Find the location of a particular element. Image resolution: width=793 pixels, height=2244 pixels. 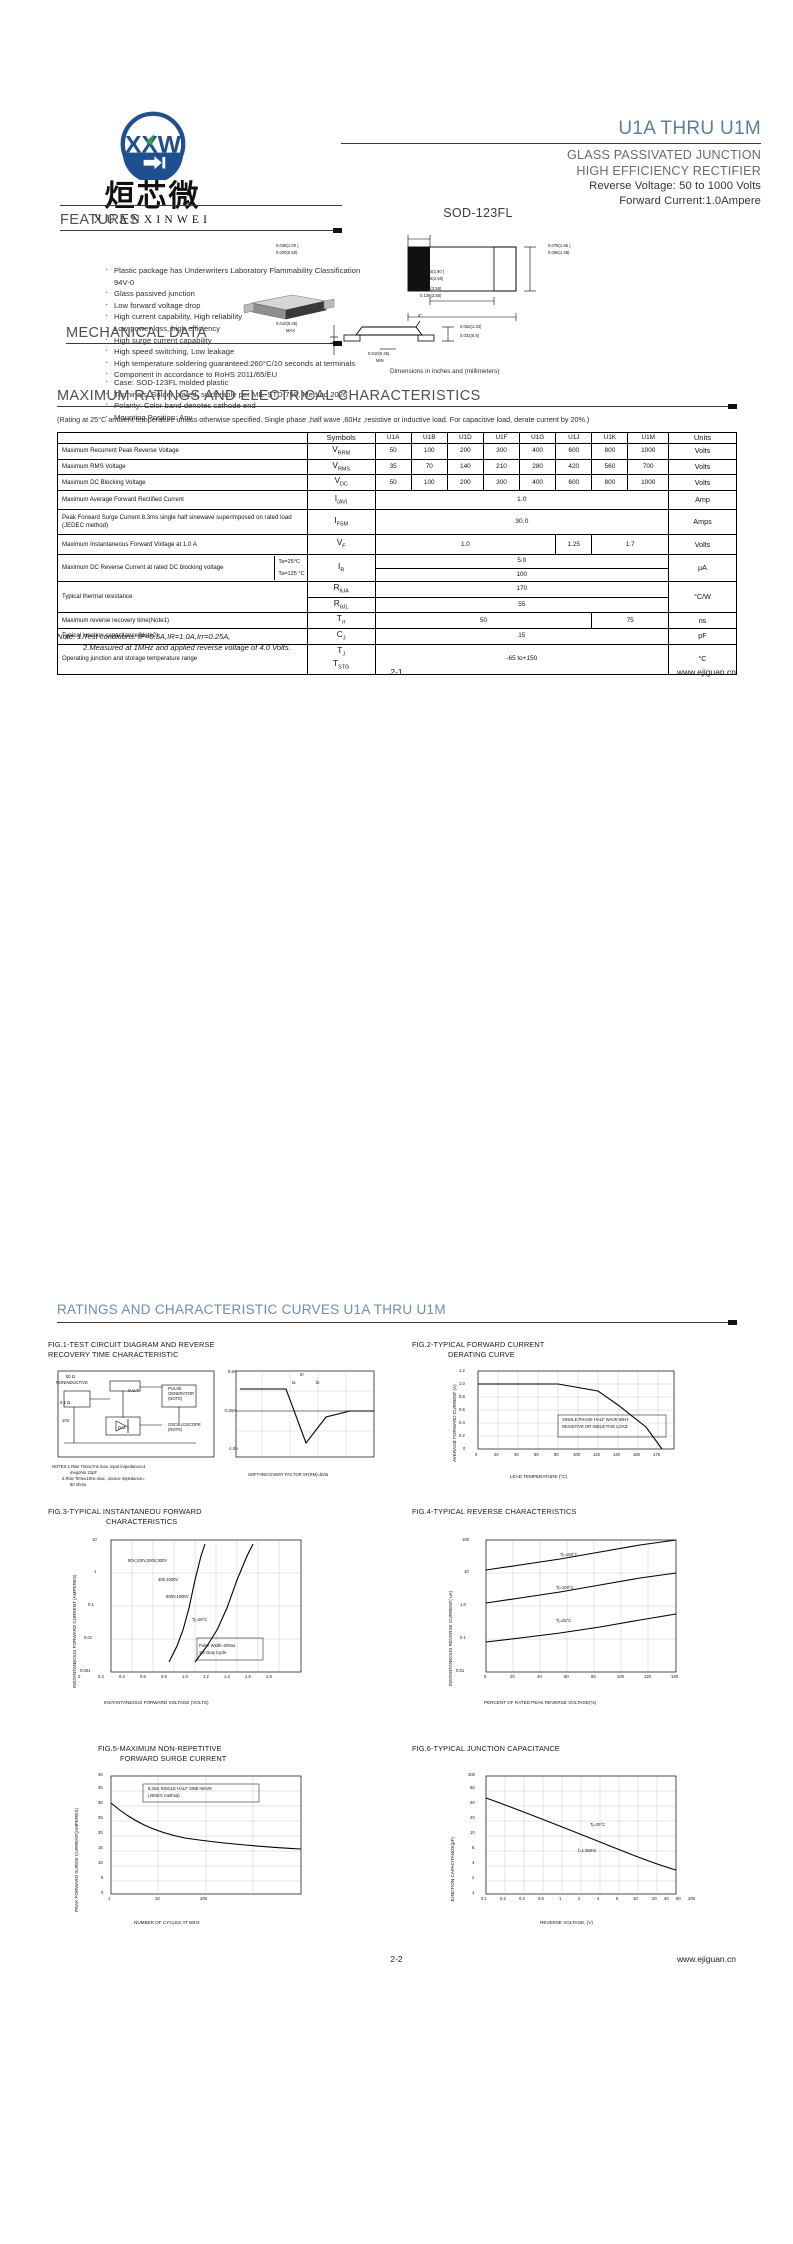

fig1-note-2: megohm 22pF is located at coordinates (83, 1472).